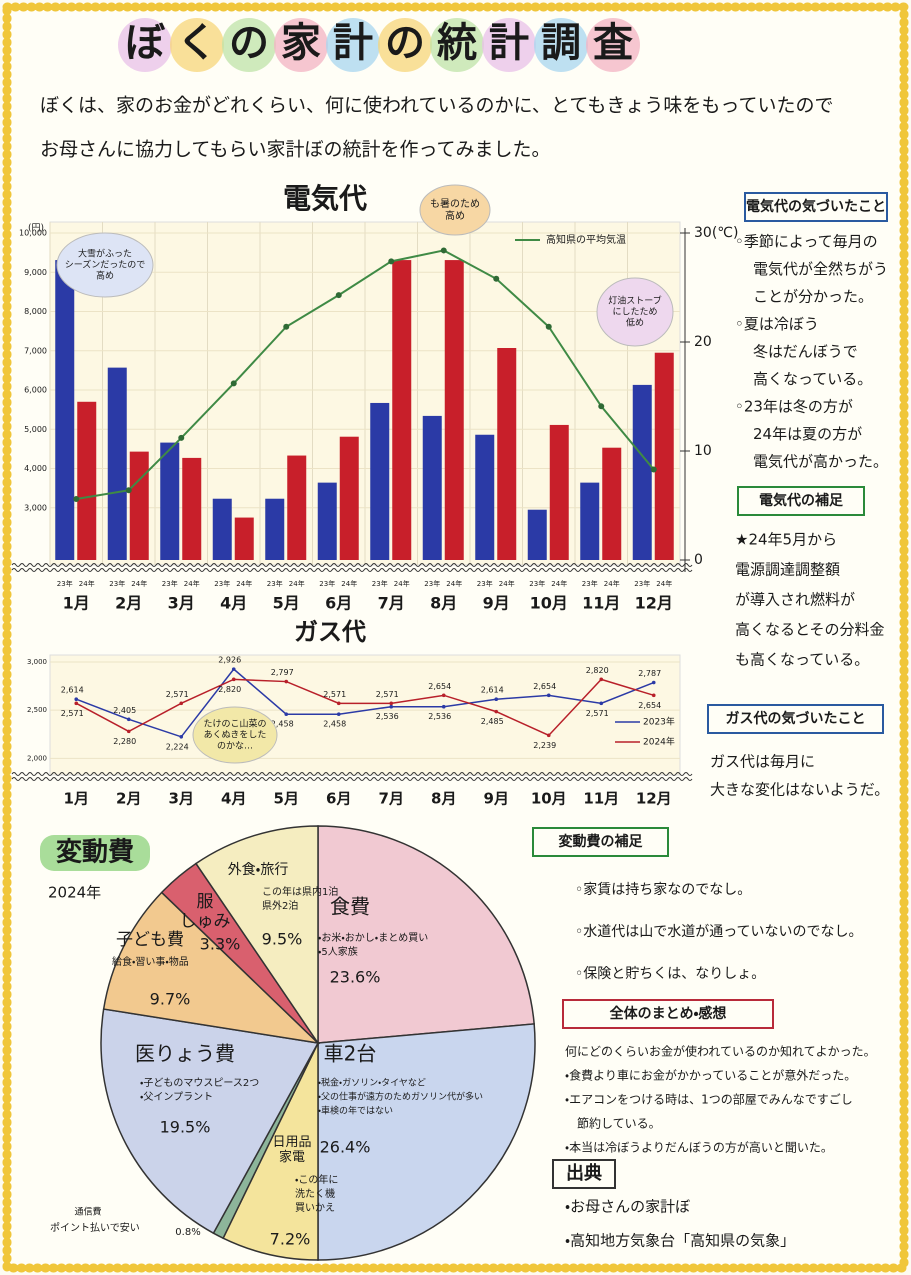 Image resolution: width=911 pixels, height=1275 pixels. Describe the element at coordinates (35, 468) in the screenshot. I see `y-tick-label: 4,000` at that location.